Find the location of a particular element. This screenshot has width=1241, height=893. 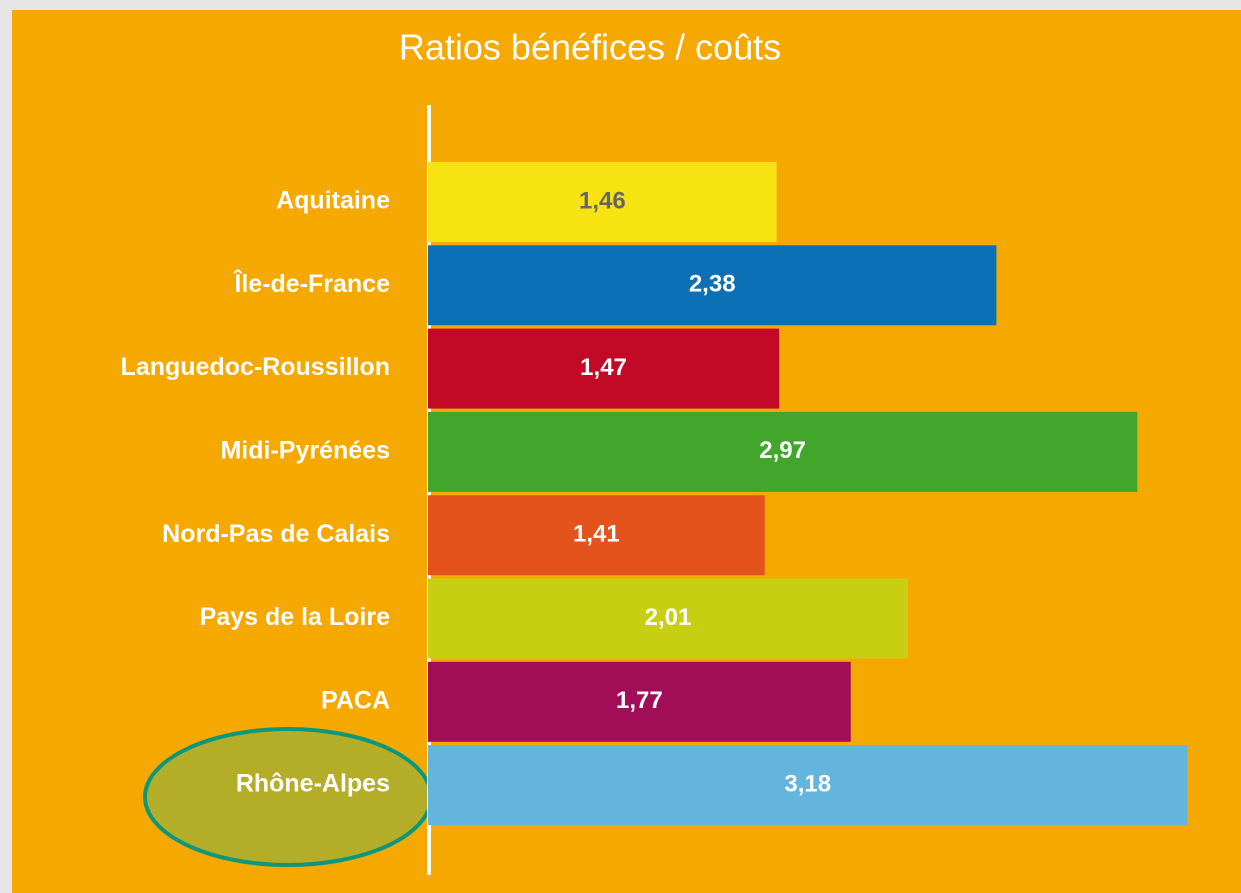

value-label: 3,18 is located at coordinates (807, 783).